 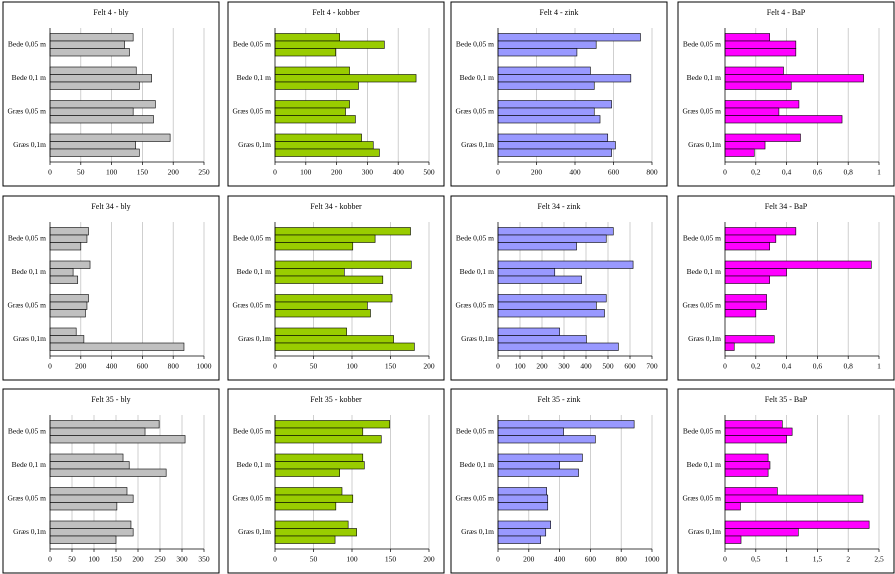 What do you see at coordinates (110, 12) in the screenshot?
I see `chart-title: Felt 4 - bly` at bounding box center [110, 12].